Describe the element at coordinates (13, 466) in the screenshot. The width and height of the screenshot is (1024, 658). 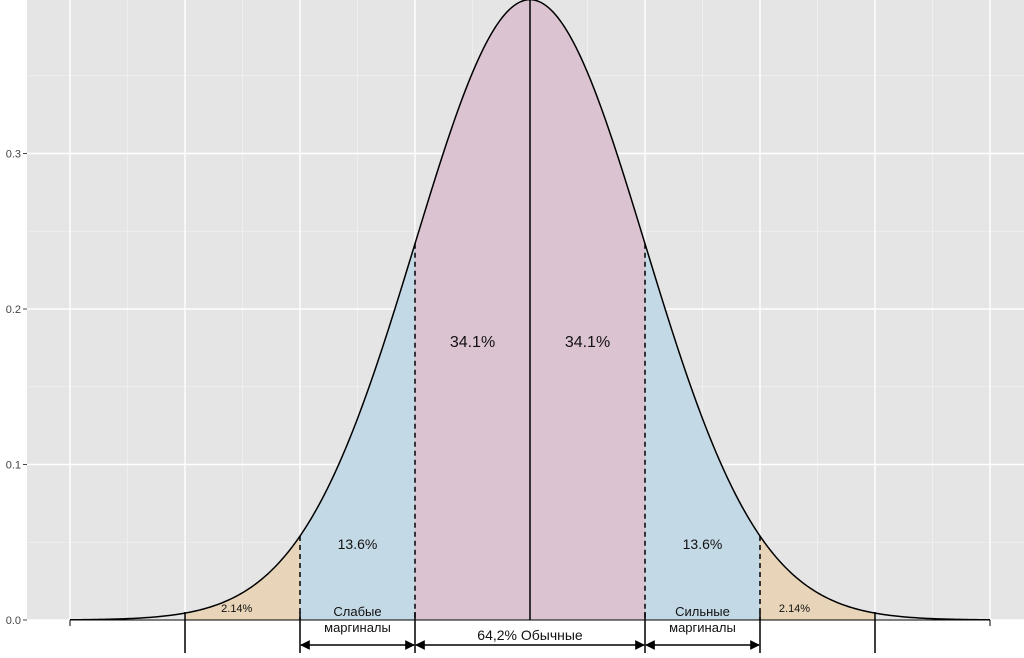
I see `y-tick-label: 0.1` at that location.